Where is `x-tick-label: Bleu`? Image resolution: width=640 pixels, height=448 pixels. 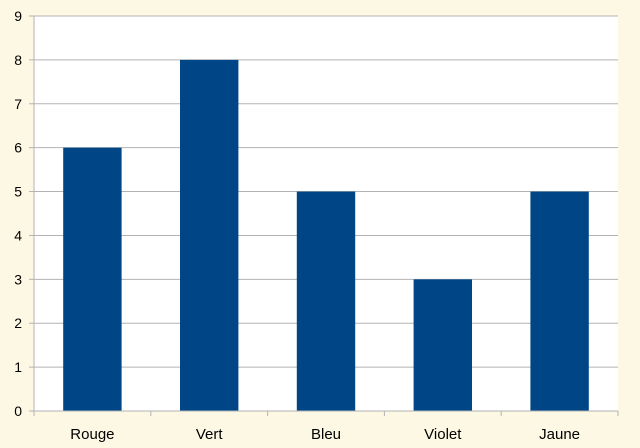 x-tick-label: Bleu is located at coordinates (326, 434).